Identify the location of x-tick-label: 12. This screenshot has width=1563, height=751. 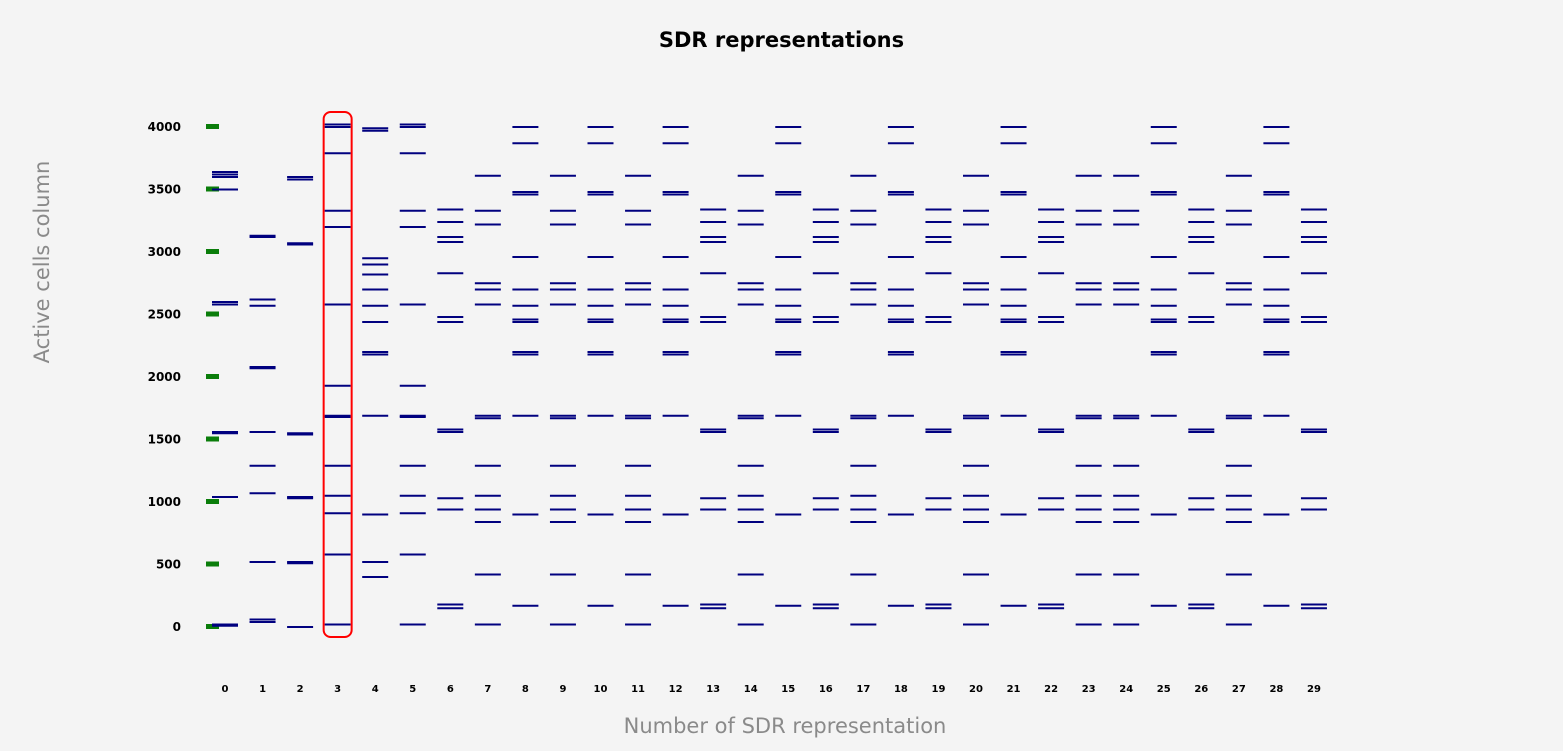
(676, 689).